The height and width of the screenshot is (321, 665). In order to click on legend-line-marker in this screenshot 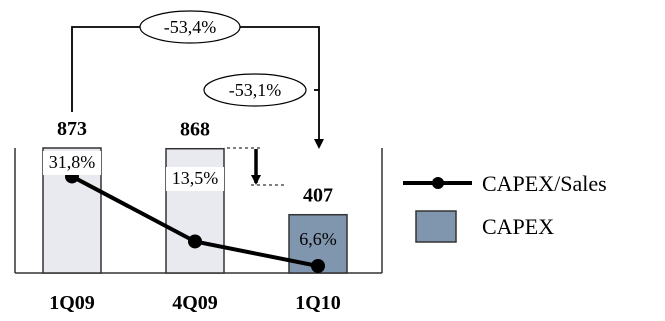, I will do `click(438, 183)`.